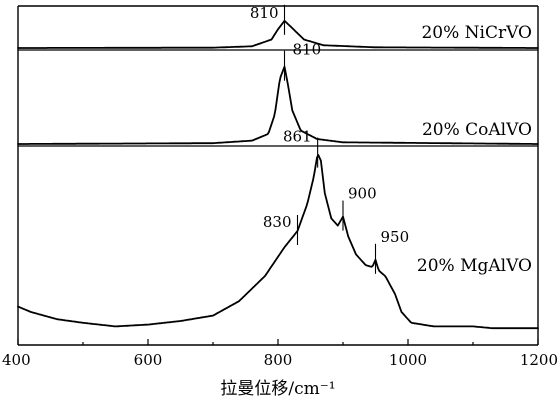 The height and width of the screenshot is (411, 560). What do you see at coordinates (16, 360) in the screenshot?
I see `x-tick-label-1: 400` at bounding box center [16, 360].